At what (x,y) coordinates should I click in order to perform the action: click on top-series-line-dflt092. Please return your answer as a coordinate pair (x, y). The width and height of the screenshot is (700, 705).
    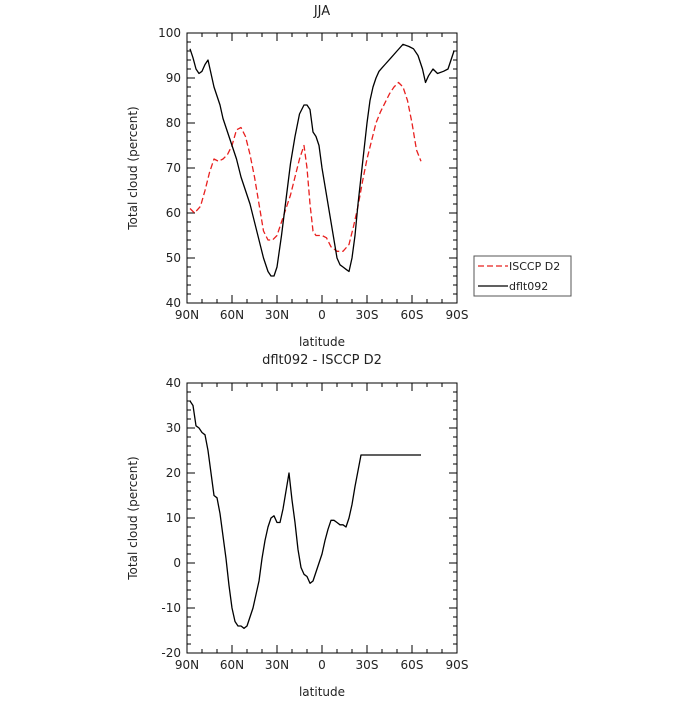
    Looking at the image, I should click on (322, 160).